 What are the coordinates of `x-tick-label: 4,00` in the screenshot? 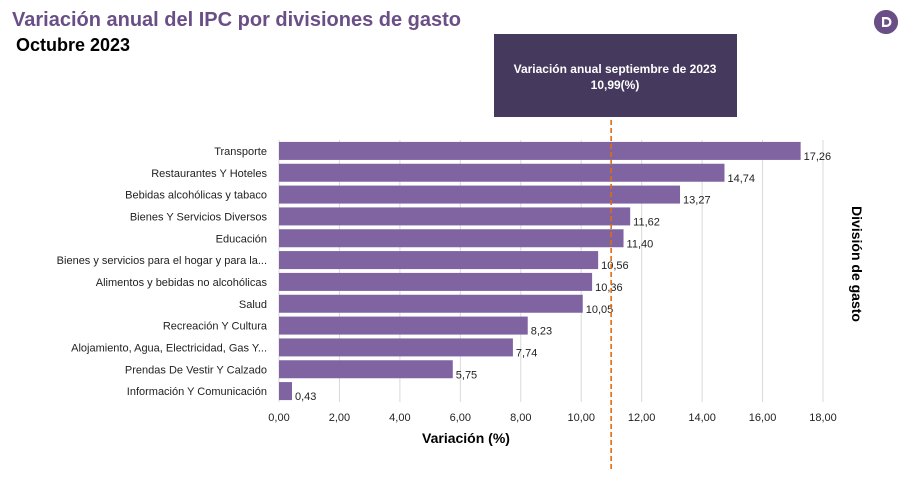 It's located at (399, 418).